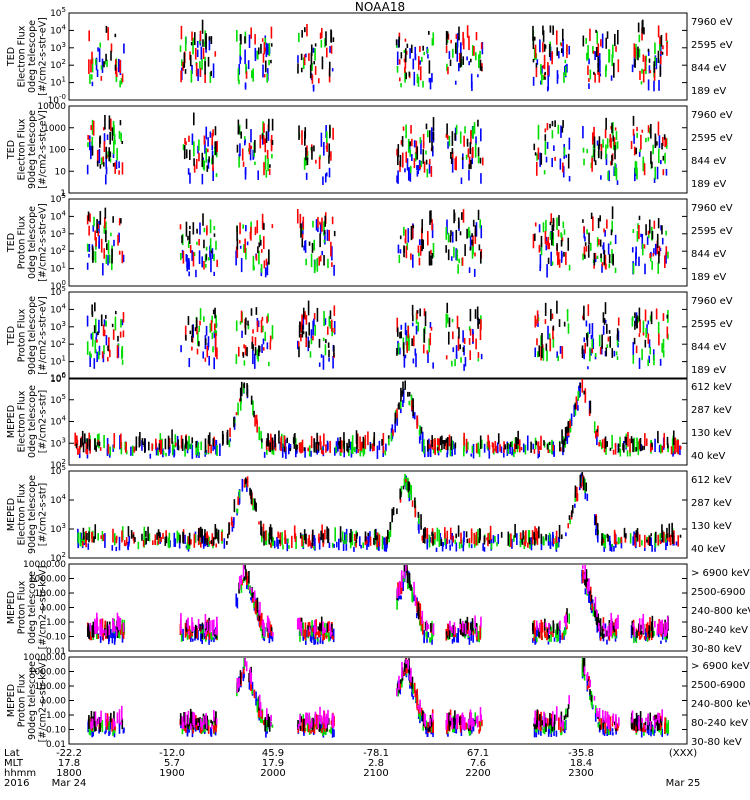 The height and width of the screenshot is (800, 750). What do you see at coordinates (47, 673) in the screenshot?
I see `y-tick-label: 1000.00` at bounding box center [47, 673].